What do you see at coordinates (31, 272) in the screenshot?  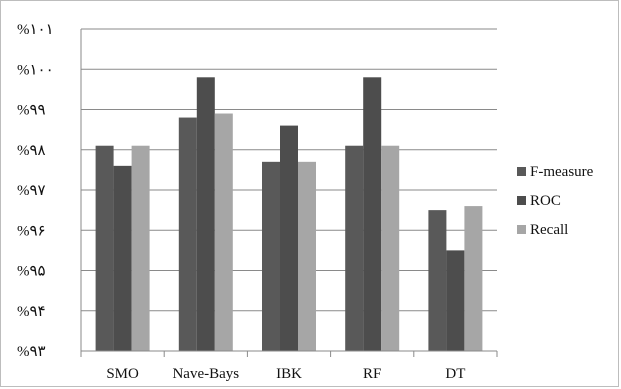 I see `y-tick-label: %۹۵` at bounding box center [31, 272].